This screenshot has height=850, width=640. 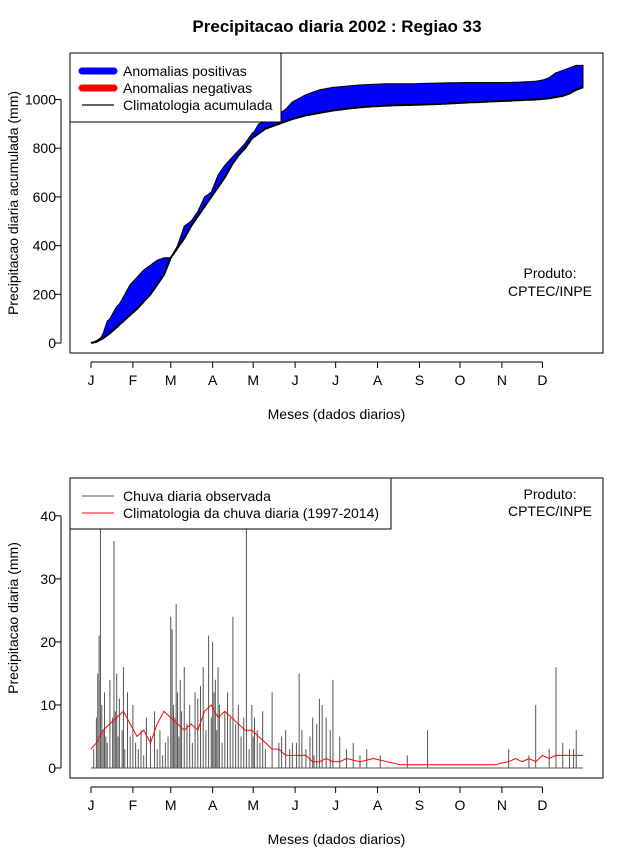 What do you see at coordinates (550, 273) in the screenshot?
I see `chart1-note-line1: Produto:` at bounding box center [550, 273].